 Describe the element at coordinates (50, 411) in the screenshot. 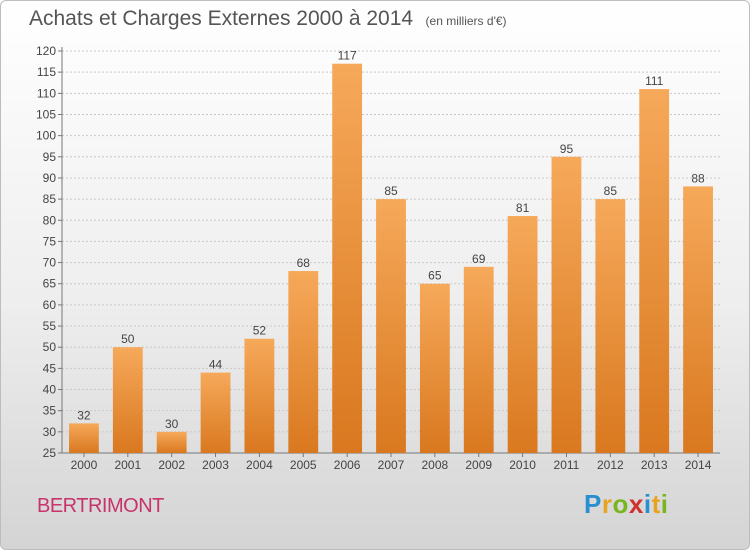

I see `y-tick-label: 35` at that location.